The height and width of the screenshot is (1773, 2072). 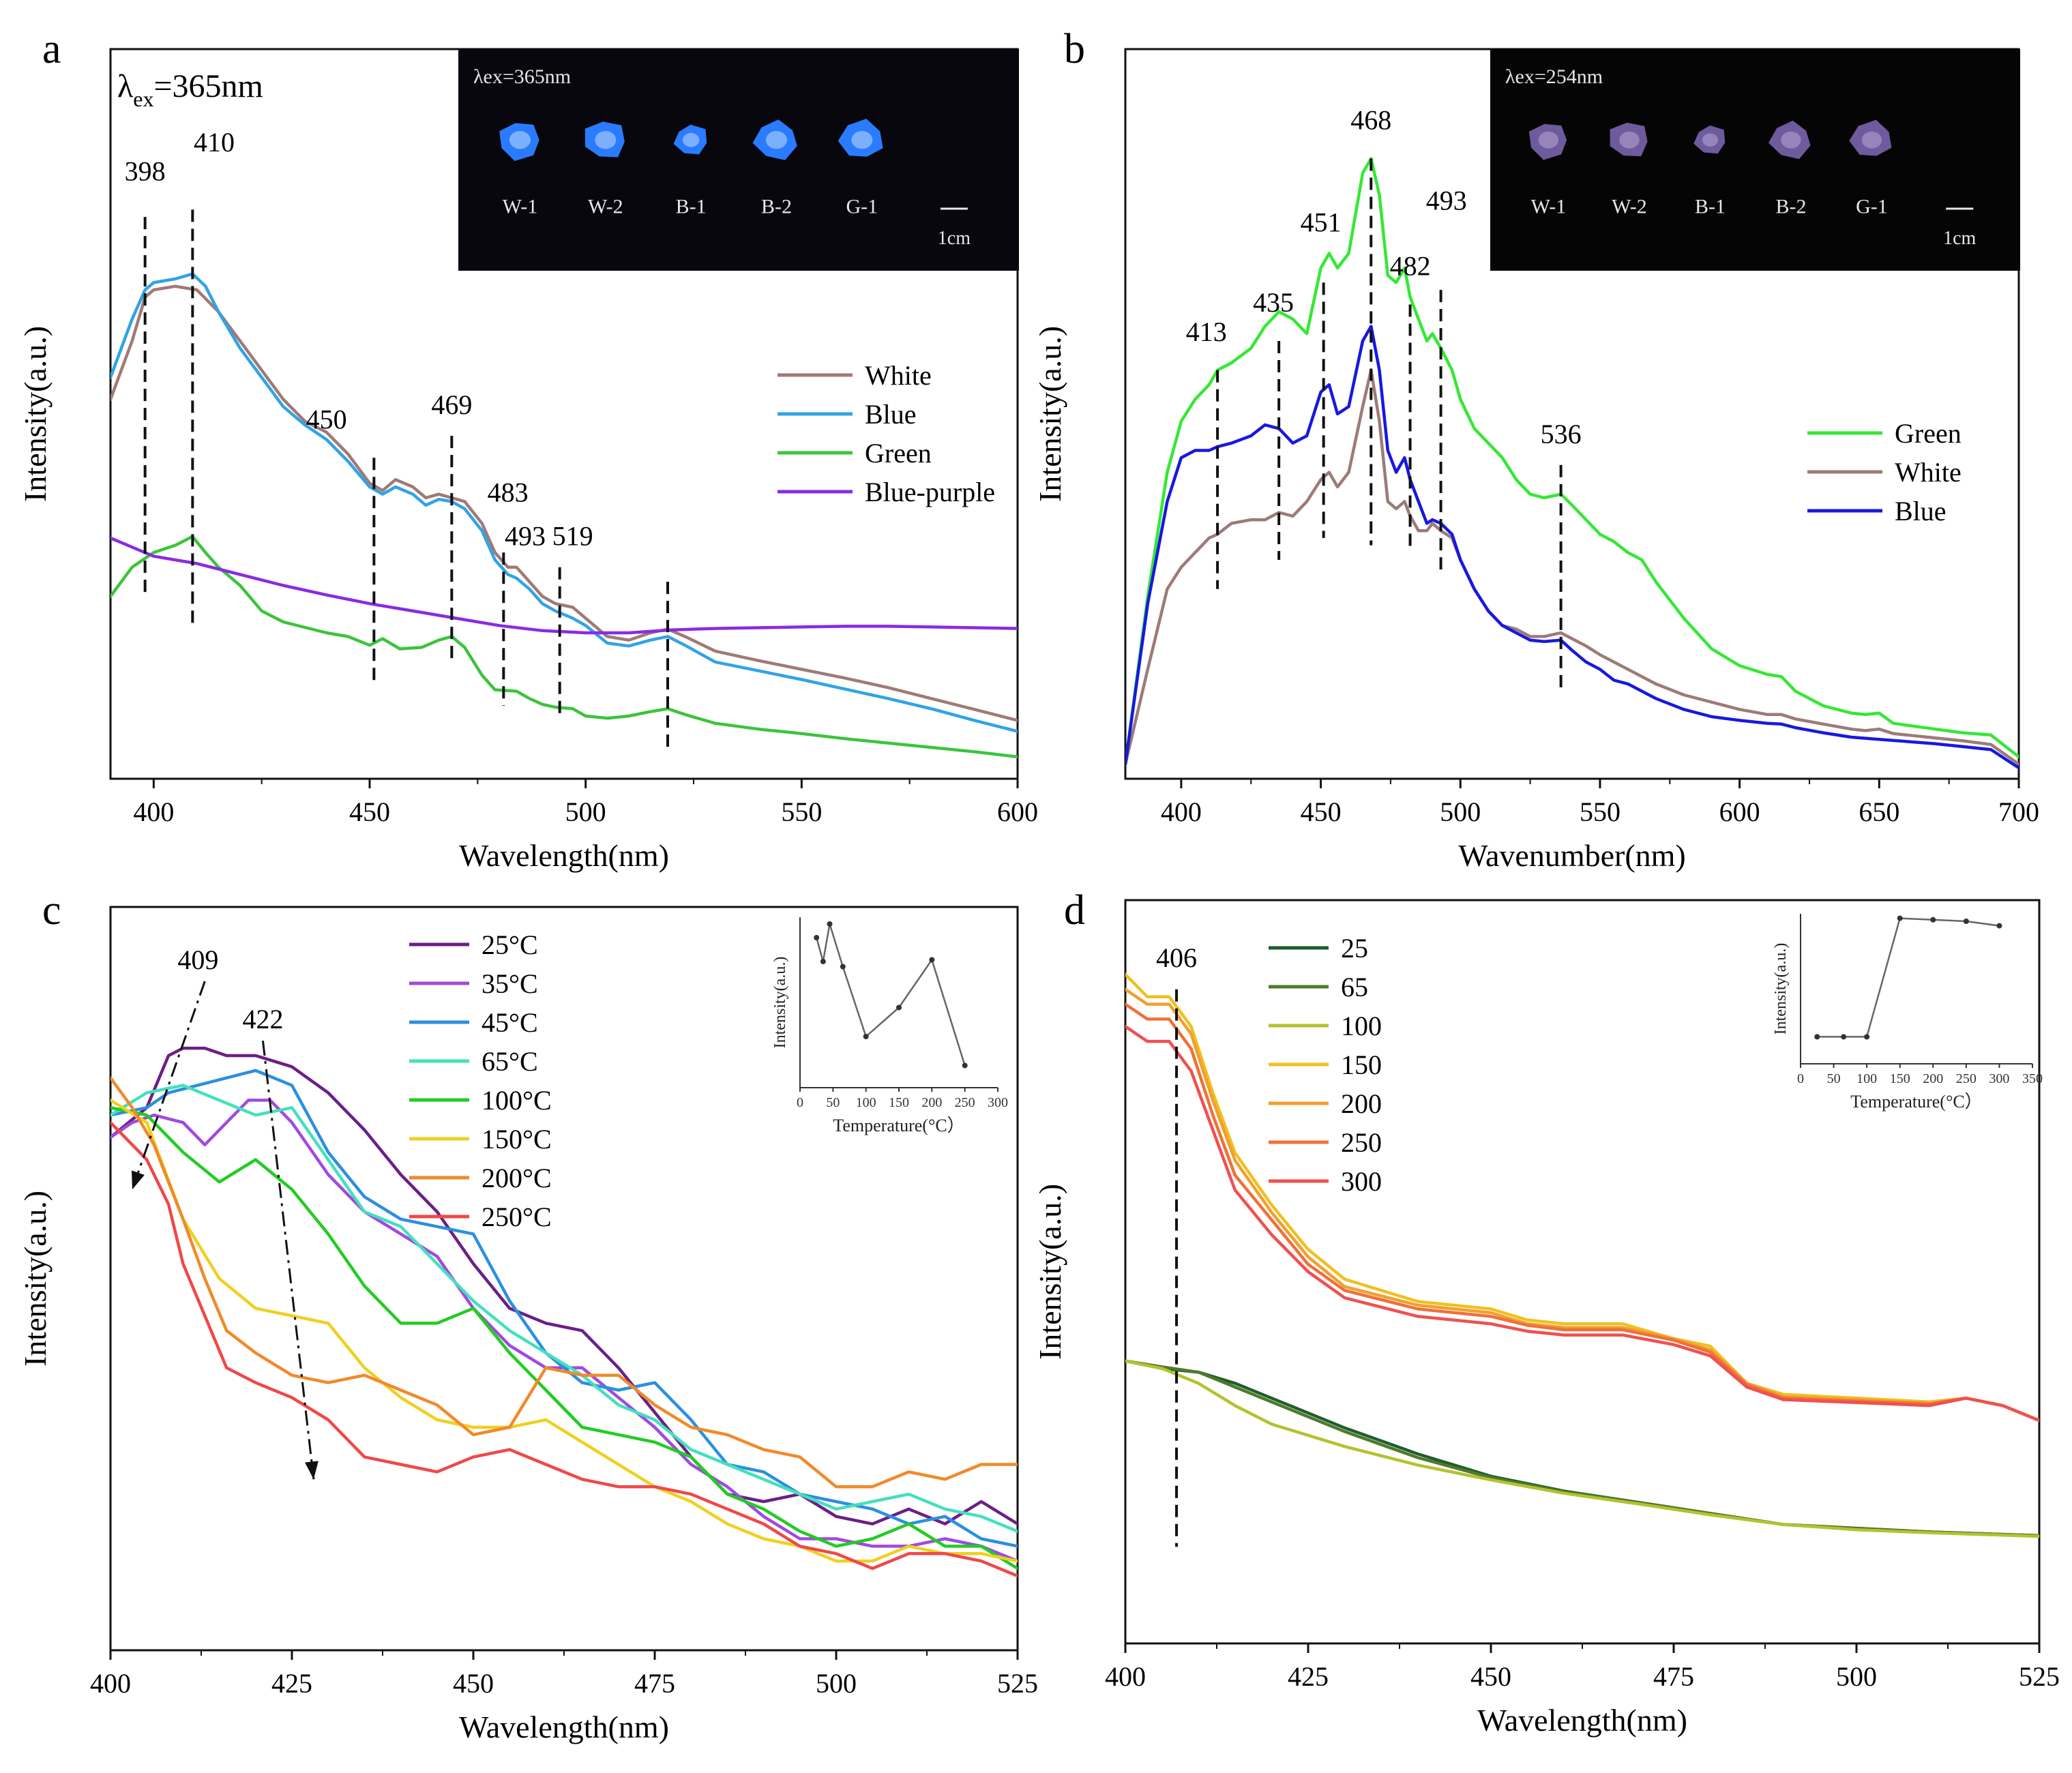 What do you see at coordinates (508, 492) in the screenshot?
I see `peak-label: 483` at bounding box center [508, 492].